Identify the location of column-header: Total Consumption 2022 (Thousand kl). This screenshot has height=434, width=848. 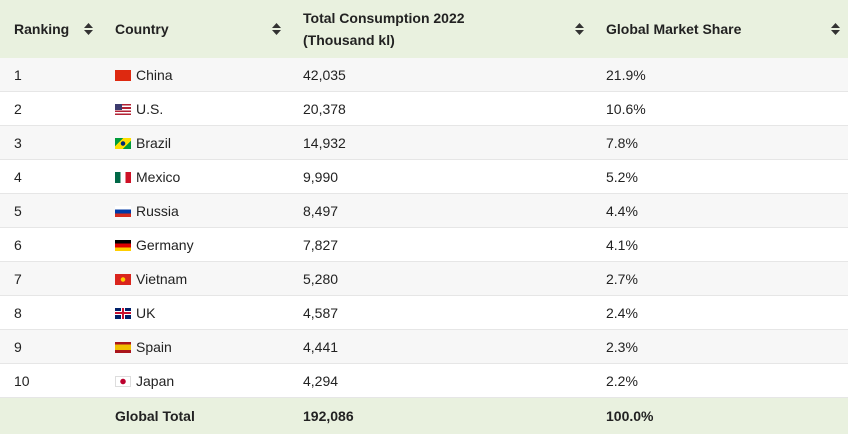
(440, 29).